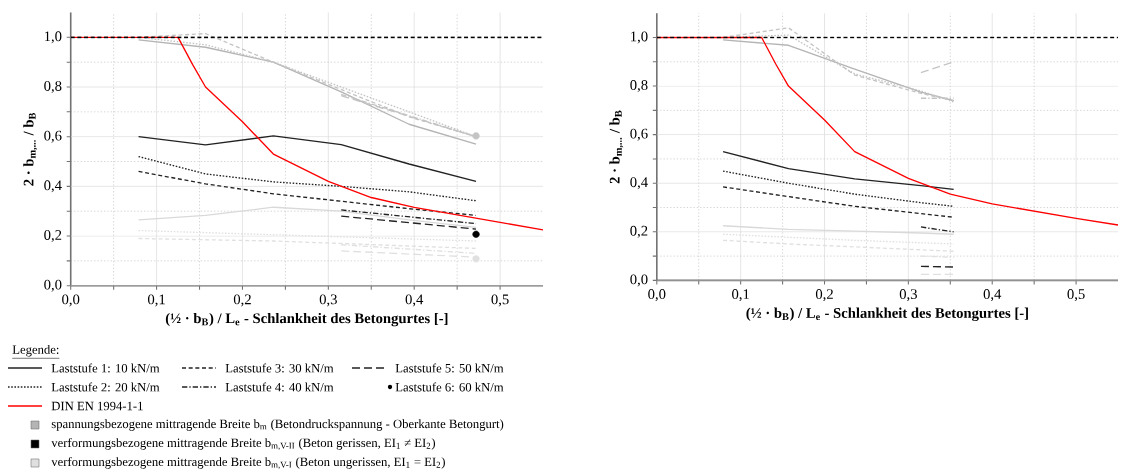  I want to click on legend-label: DIN EN 1994-1-1, so click(97, 406).